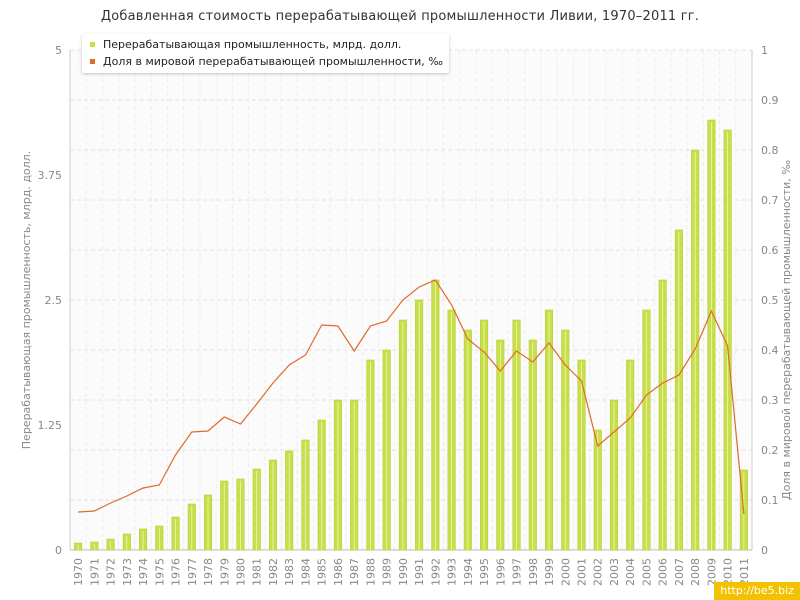  Describe the element at coordinates (533, 572) in the screenshot. I see `x-tick-label: 1998` at that location.